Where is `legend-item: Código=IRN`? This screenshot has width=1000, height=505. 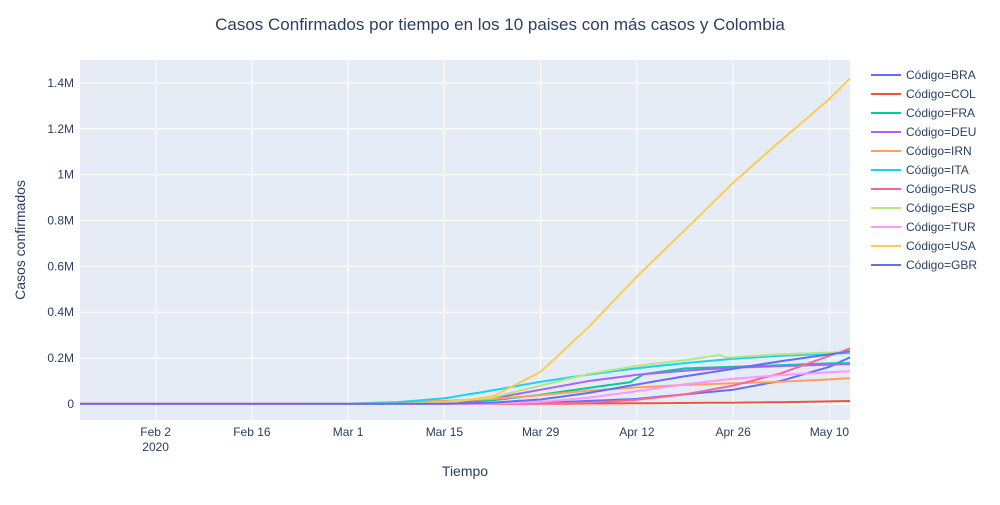
legend-item: Código=IRN is located at coordinates (921, 151).